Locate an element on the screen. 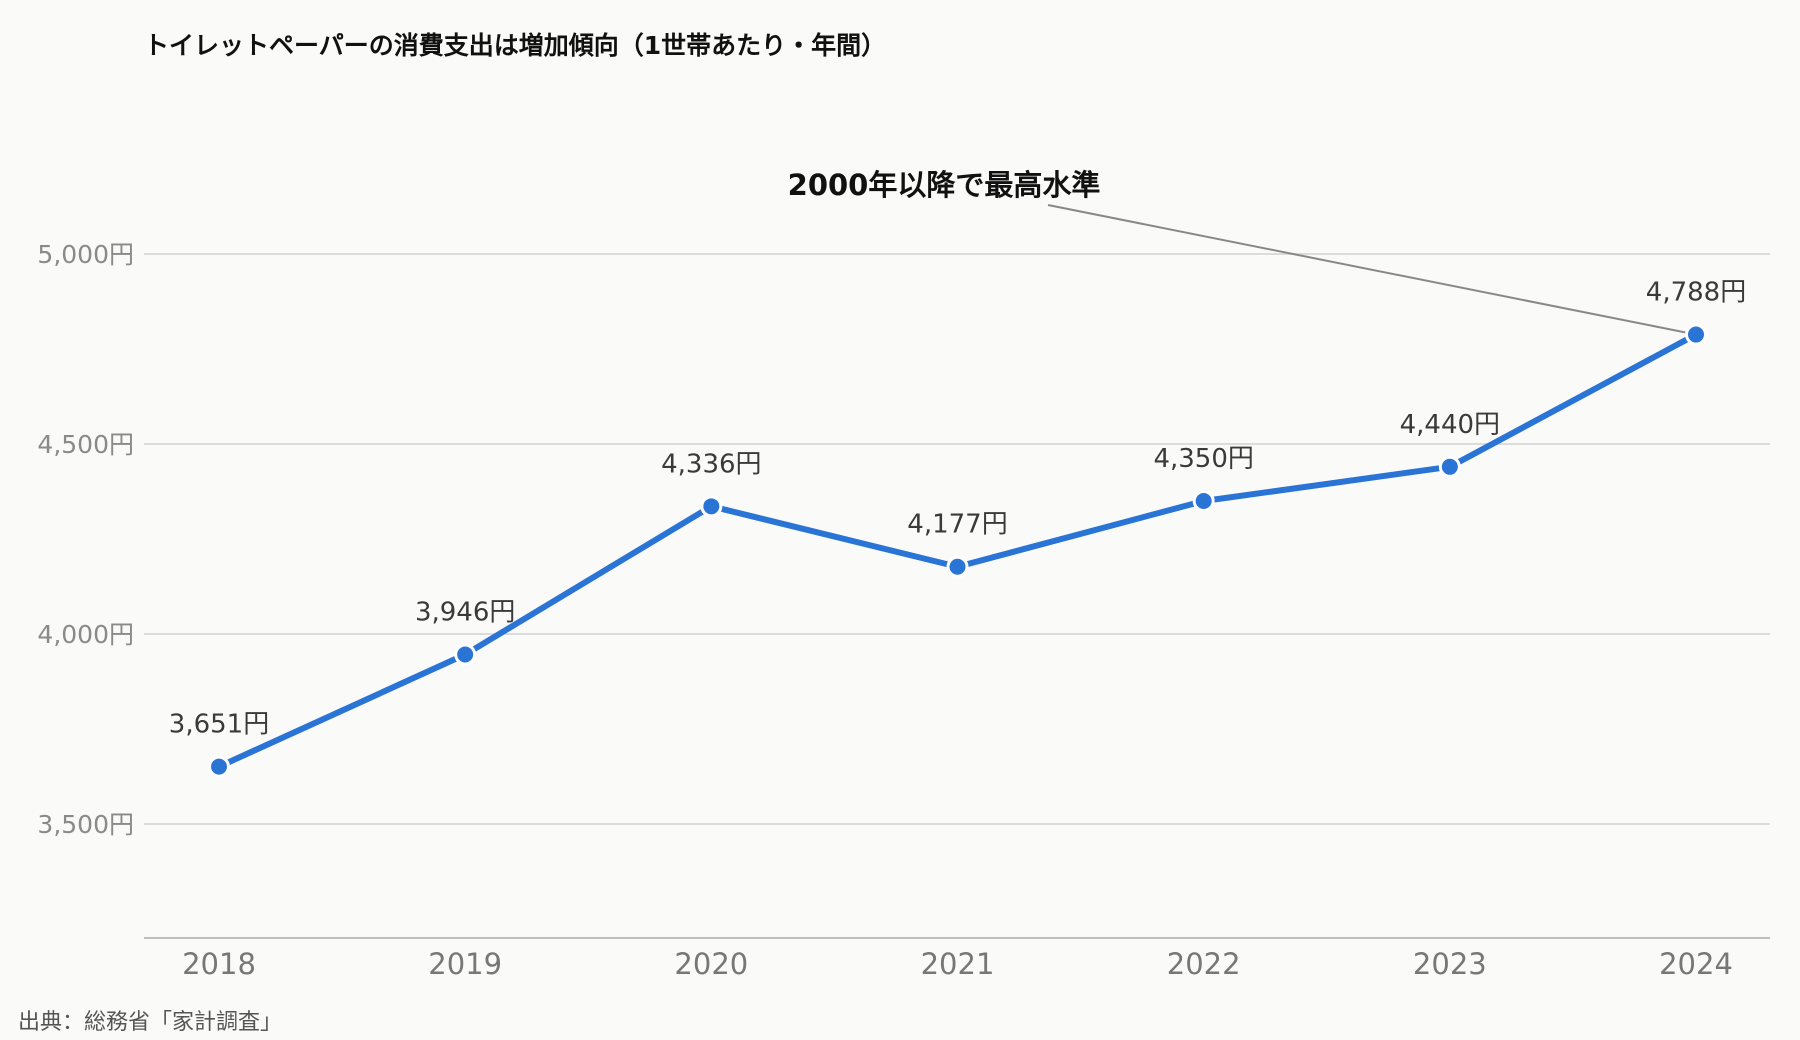  y-tick-label: 5,000円 is located at coordinates (85, 254).